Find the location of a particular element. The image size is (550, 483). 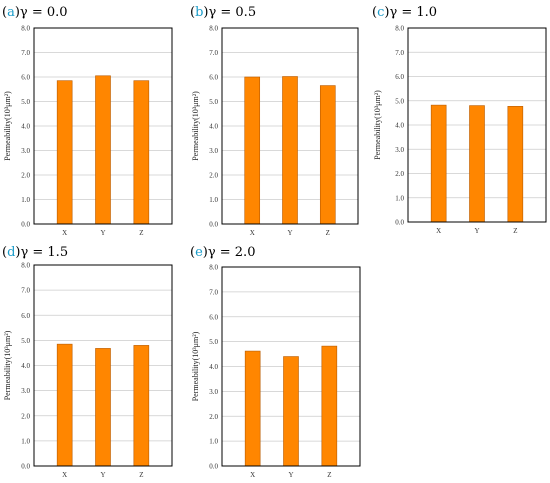

panel-label-d: (d)γ = 1.5 is located at coordinates (35, 252).